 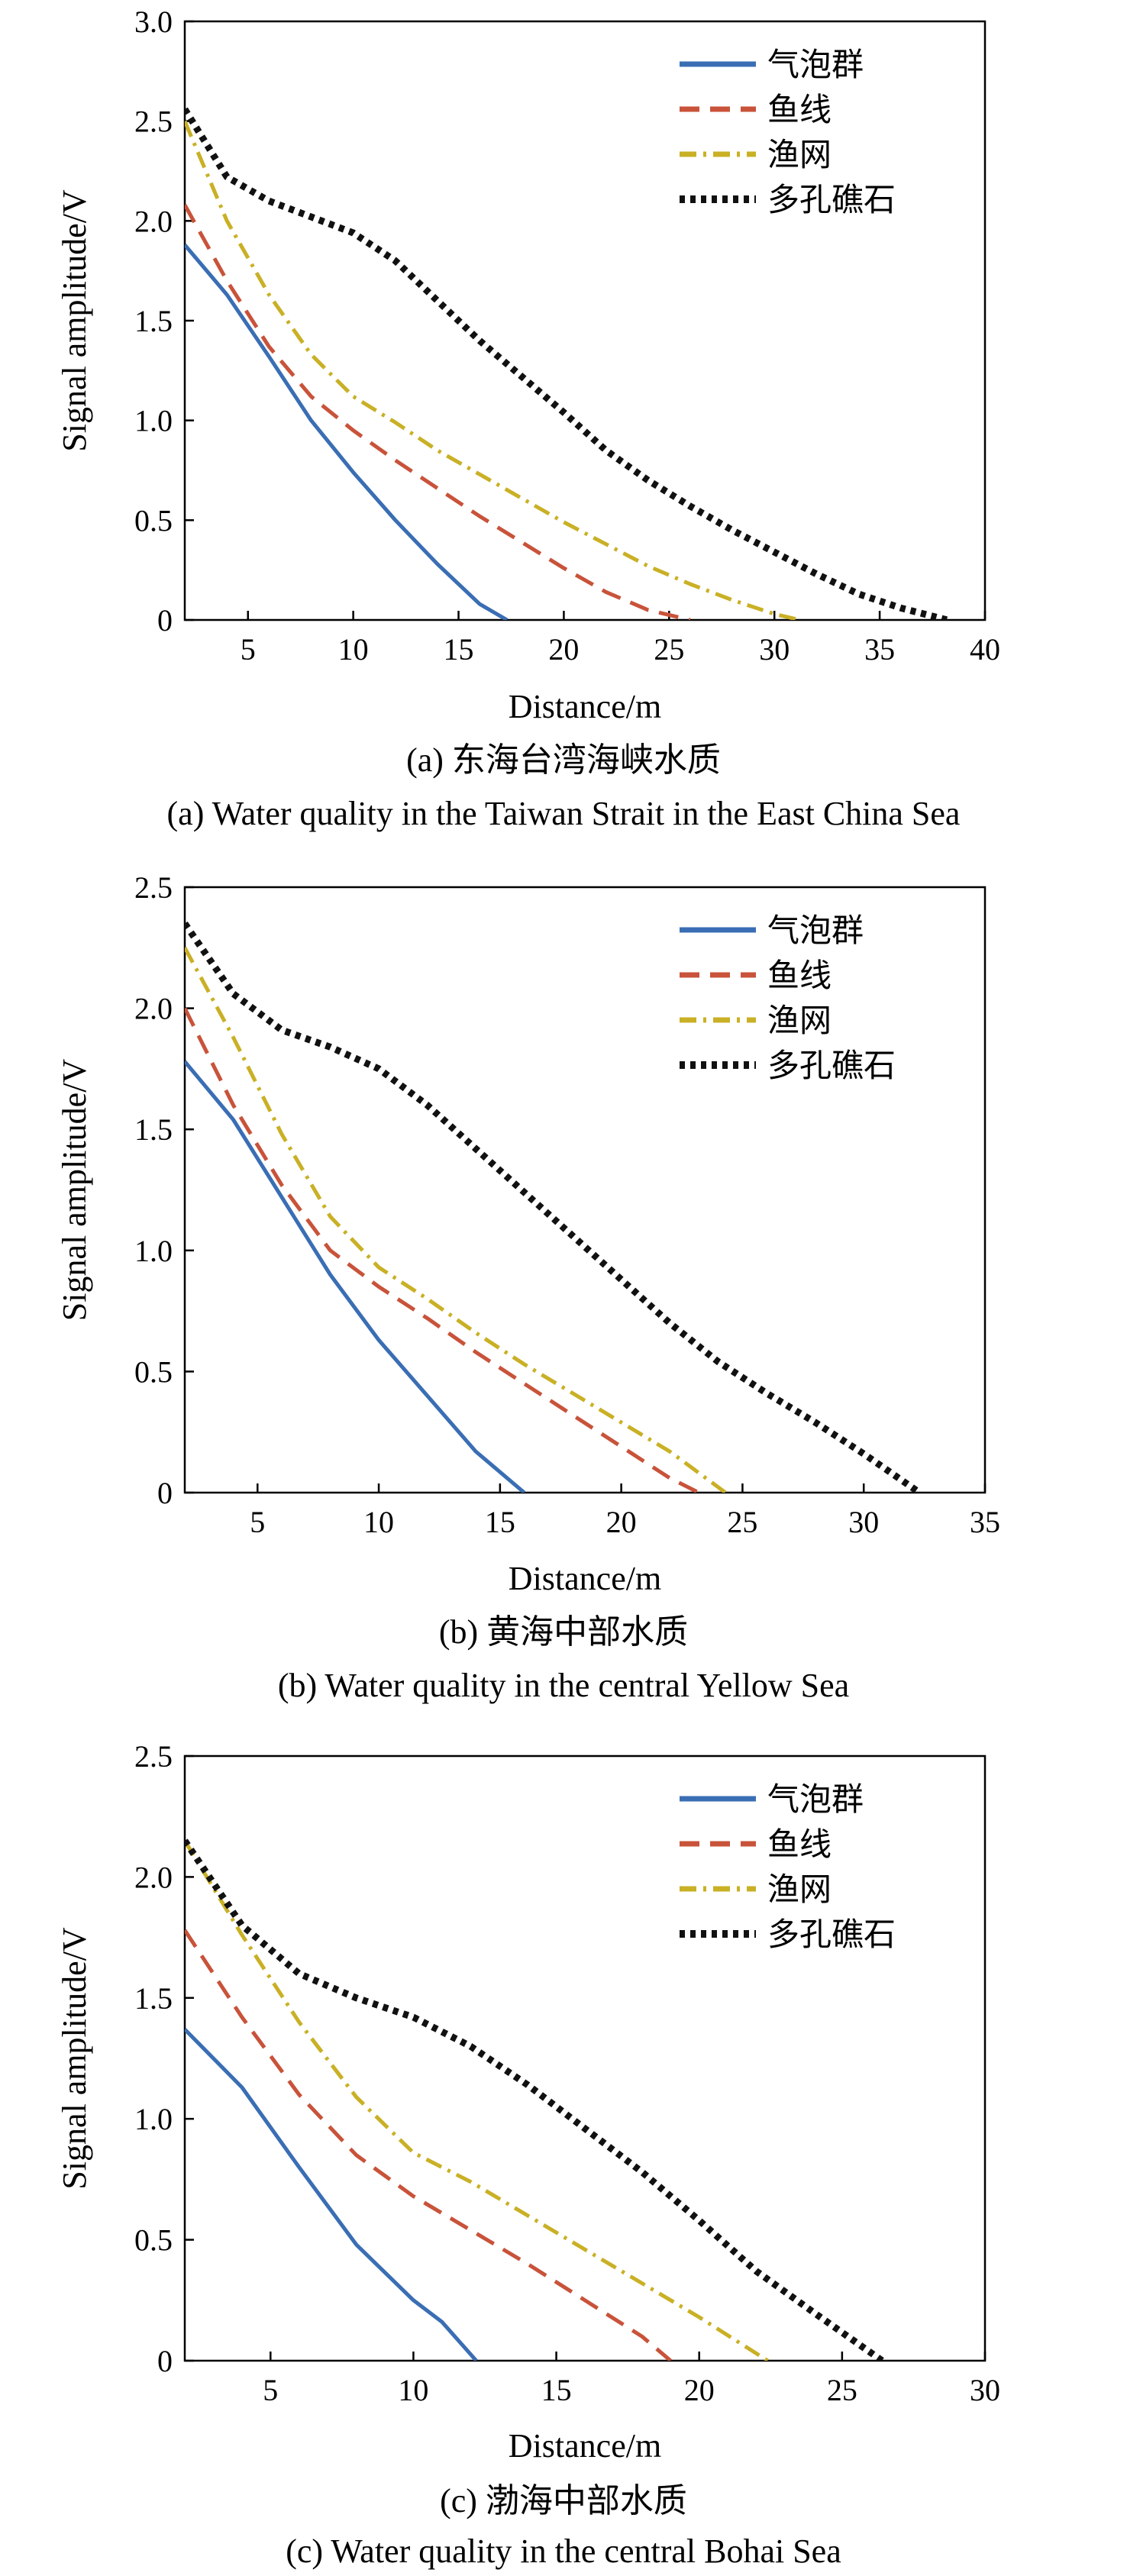 I want to click on x-tick-label: 40, so click(x=985, y=649).